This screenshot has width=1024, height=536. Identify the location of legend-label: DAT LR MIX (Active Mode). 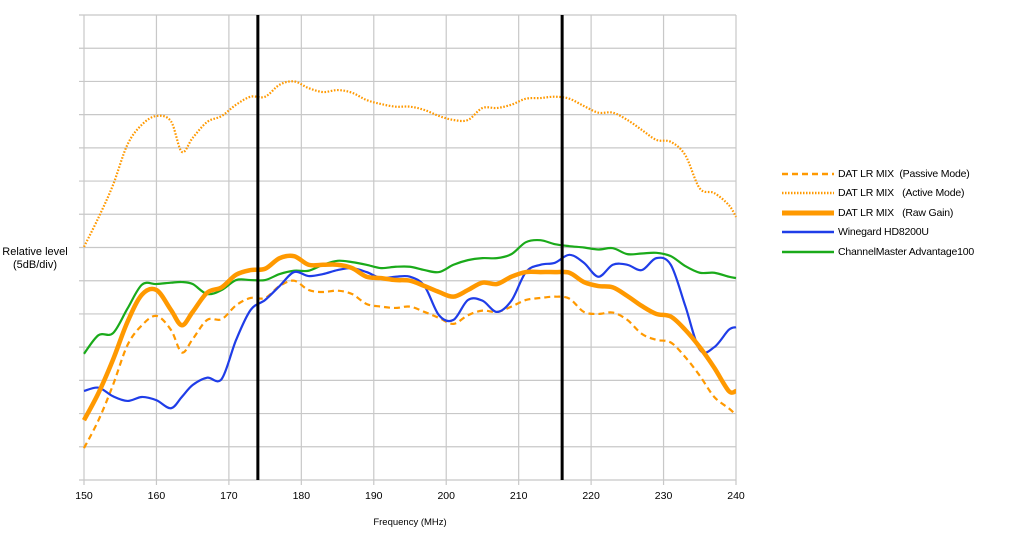
(901, 193).